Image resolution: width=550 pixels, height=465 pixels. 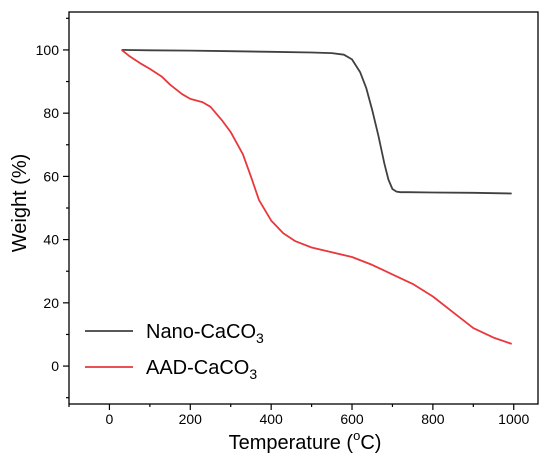 What do you see at coordinates (51, 176) in the screenshot?
I see `y-tick-label: 60` at bounding box center [51, 176].